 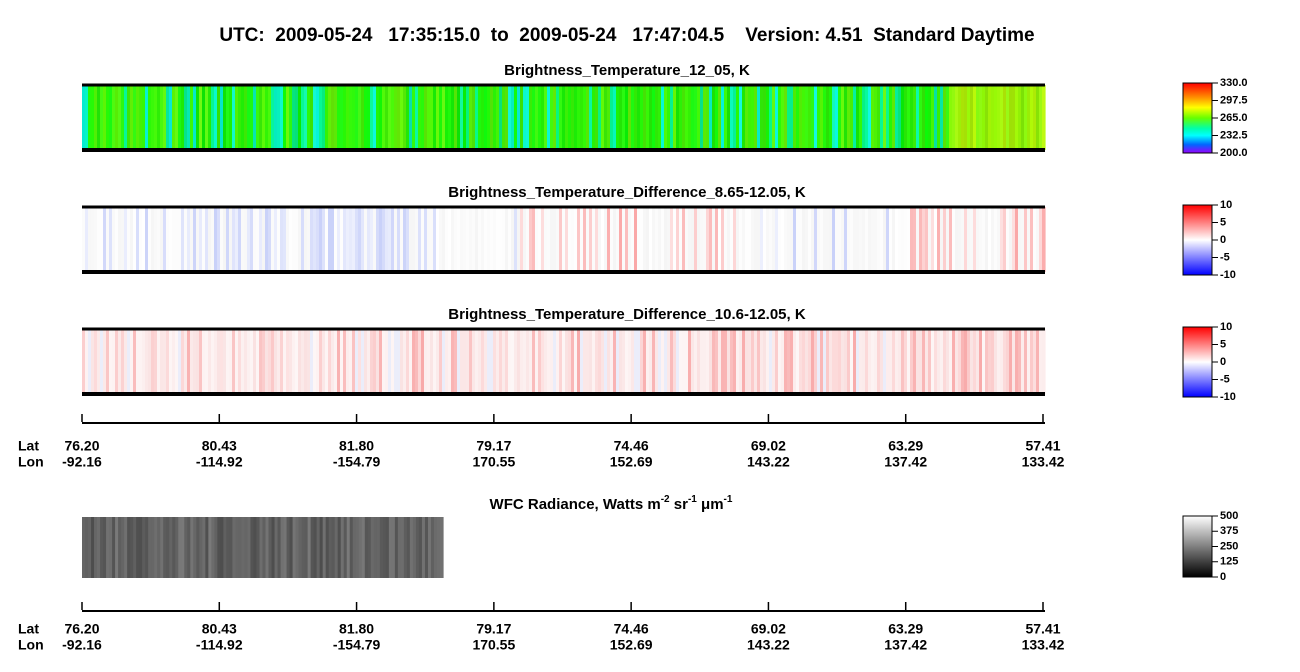 What do you see at coordinates (1229, 546) in the screenshot?
I see `colorbar-label: 250` at bounding box center [1229, 546].